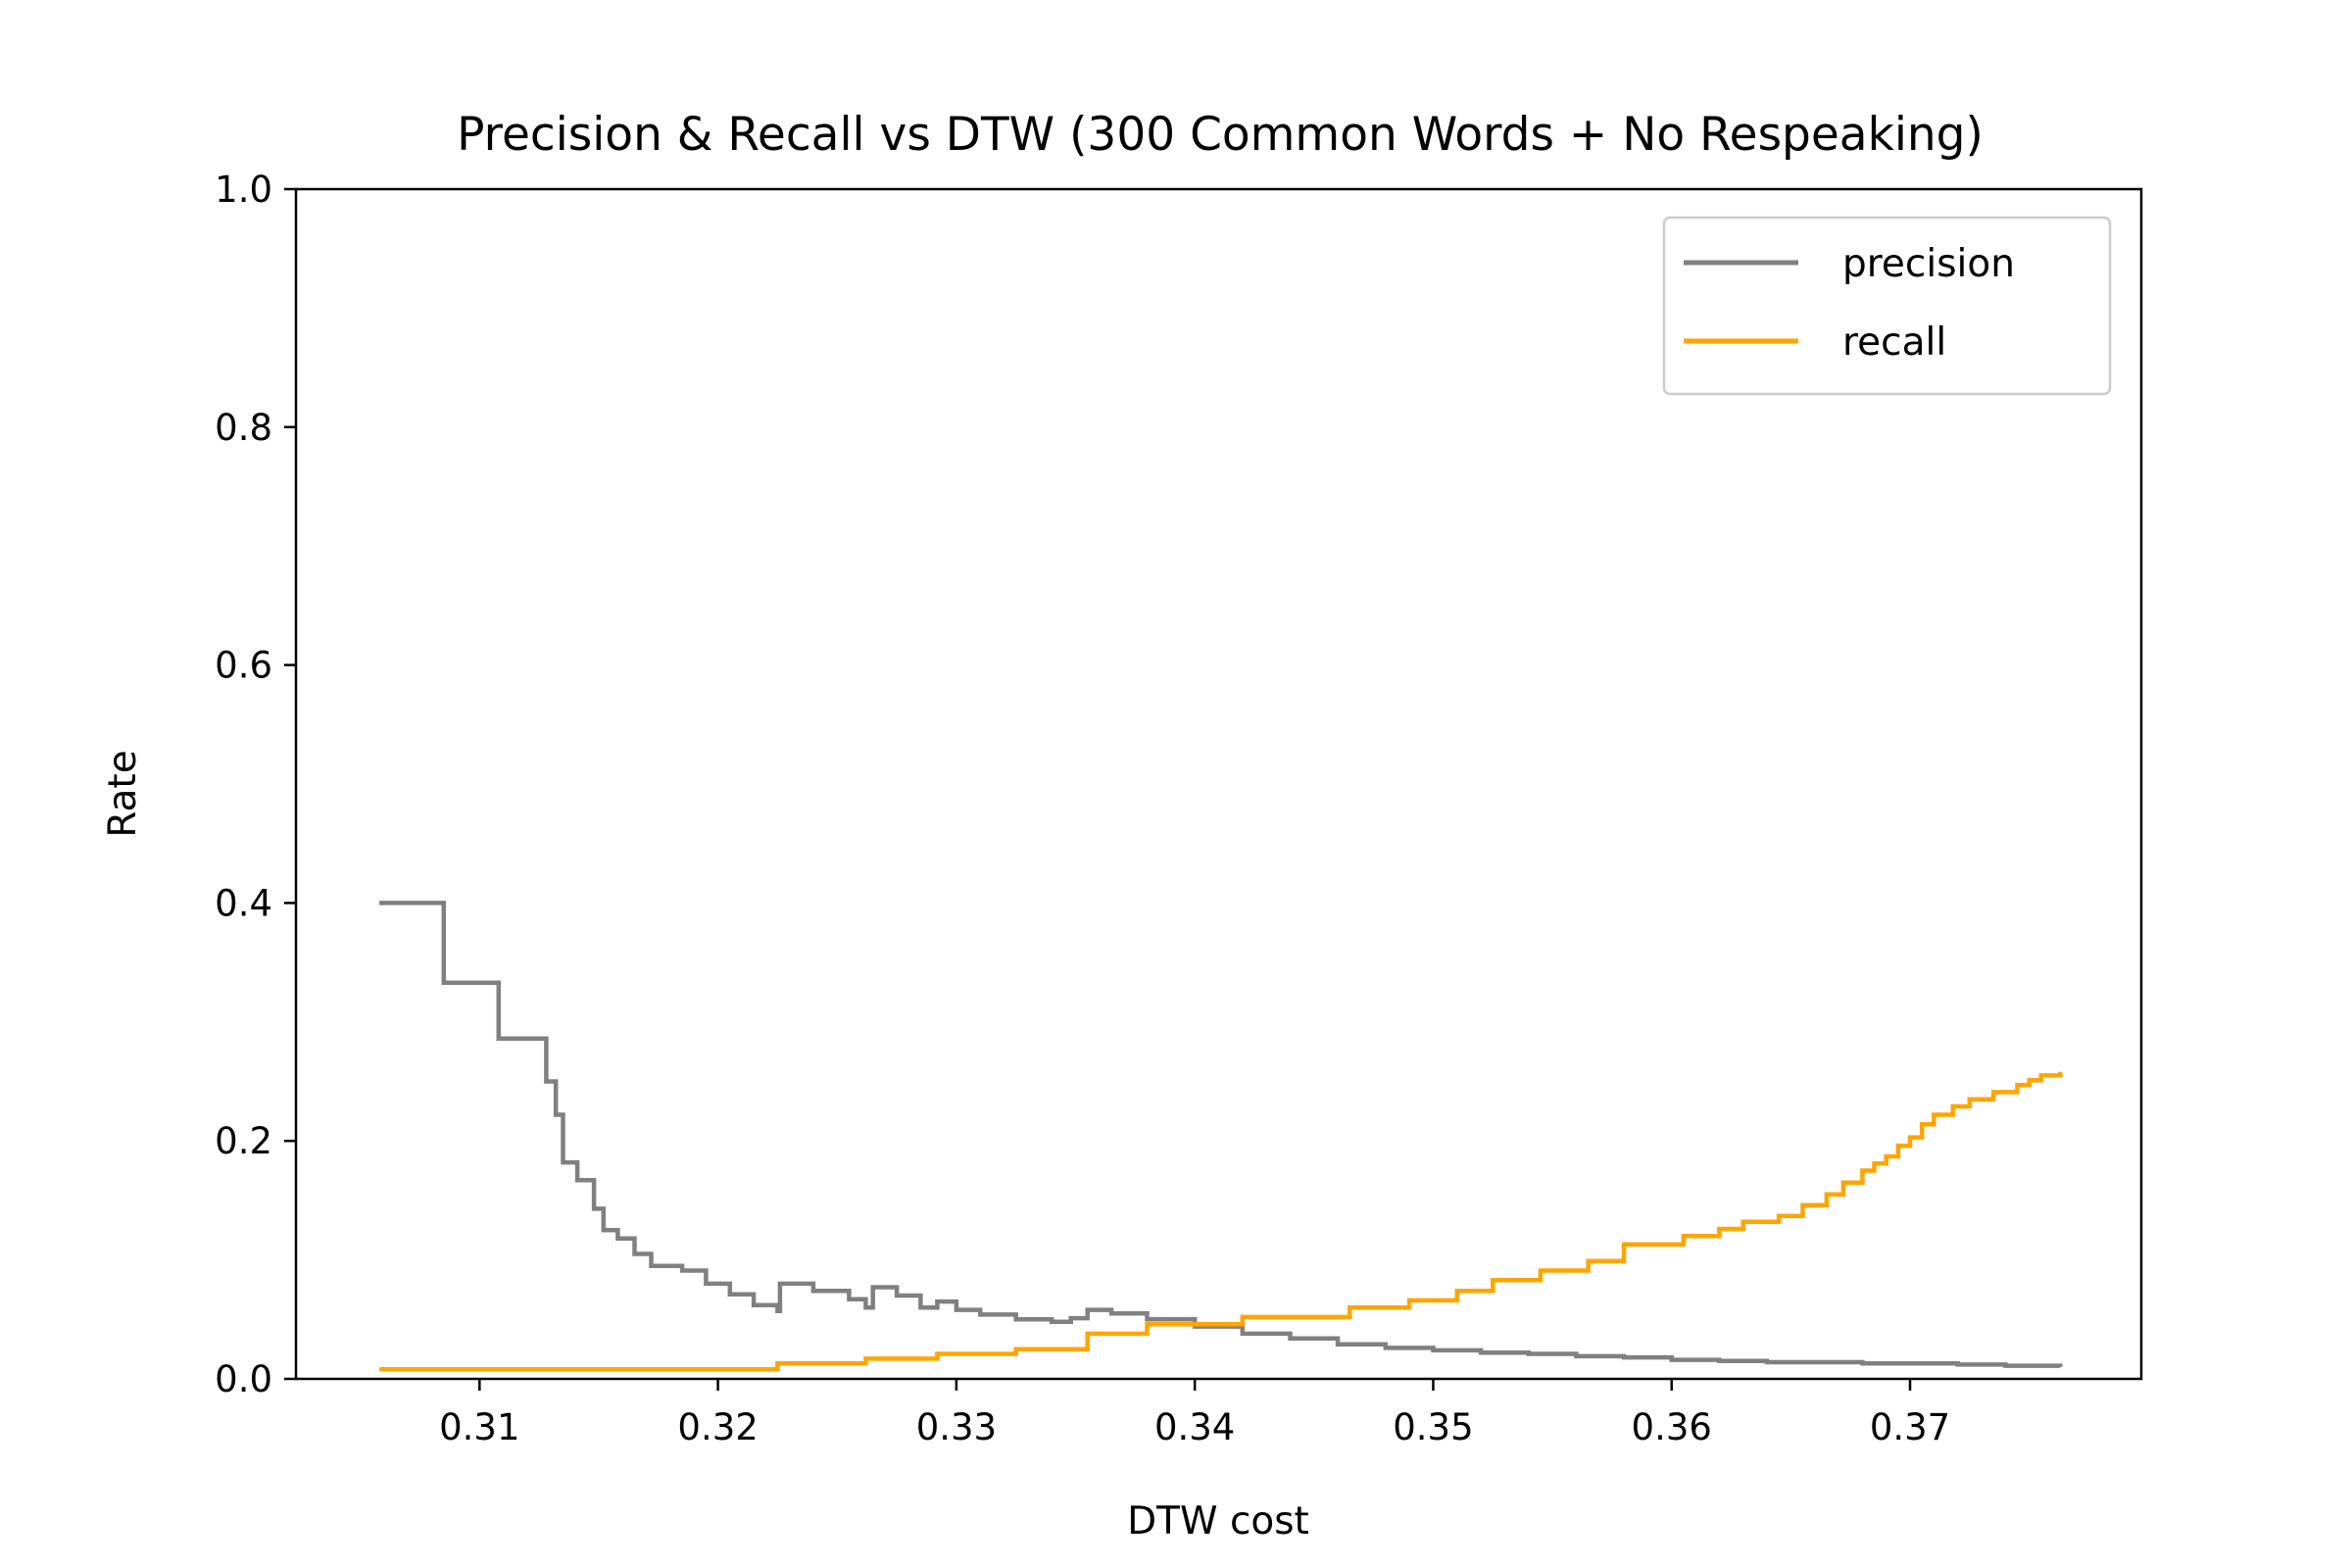  Describe the element at coordinates (243, 428) in the screenshot. I see `y-tick-label: 0.8` at that location.